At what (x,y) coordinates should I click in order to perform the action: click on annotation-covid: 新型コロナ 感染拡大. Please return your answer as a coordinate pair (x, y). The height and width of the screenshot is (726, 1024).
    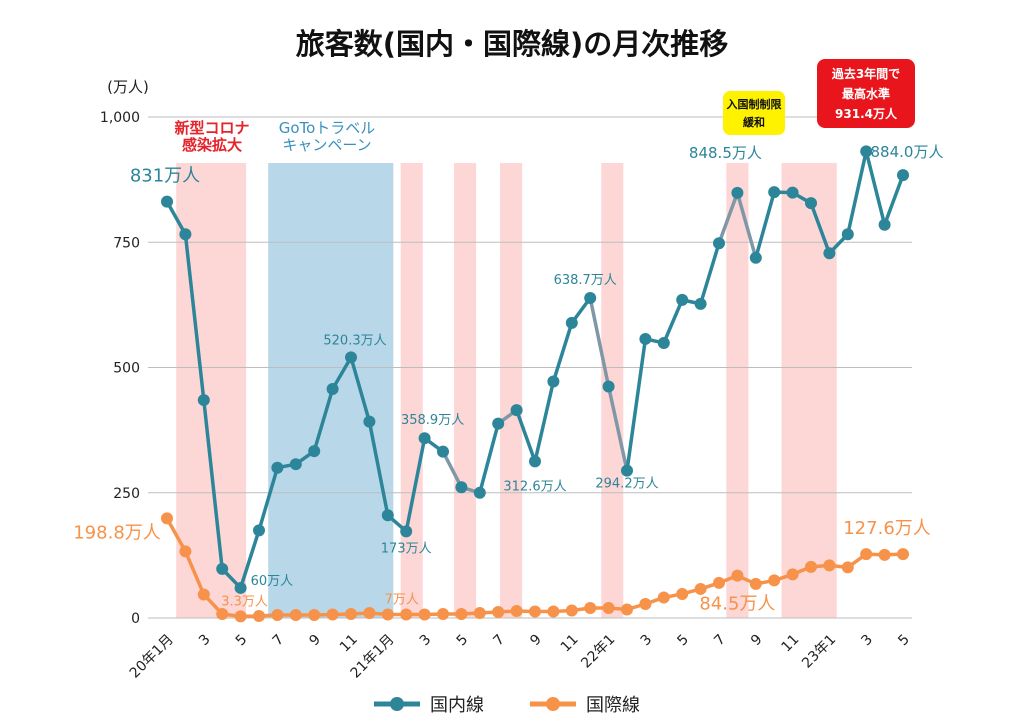
    Looking at the image, I should click on (211, 136).